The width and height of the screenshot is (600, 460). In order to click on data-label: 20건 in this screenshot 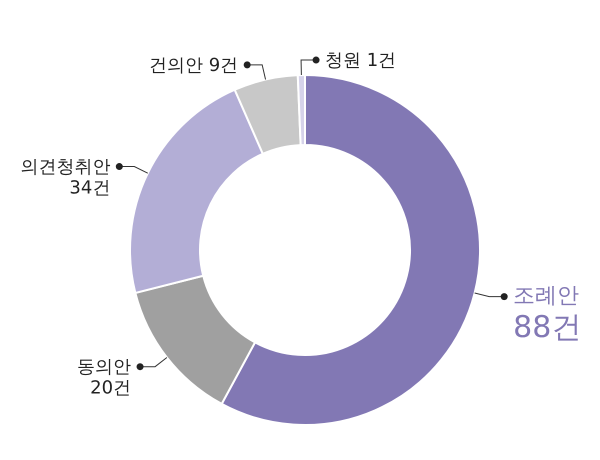, I will do `click(111, 387)`.